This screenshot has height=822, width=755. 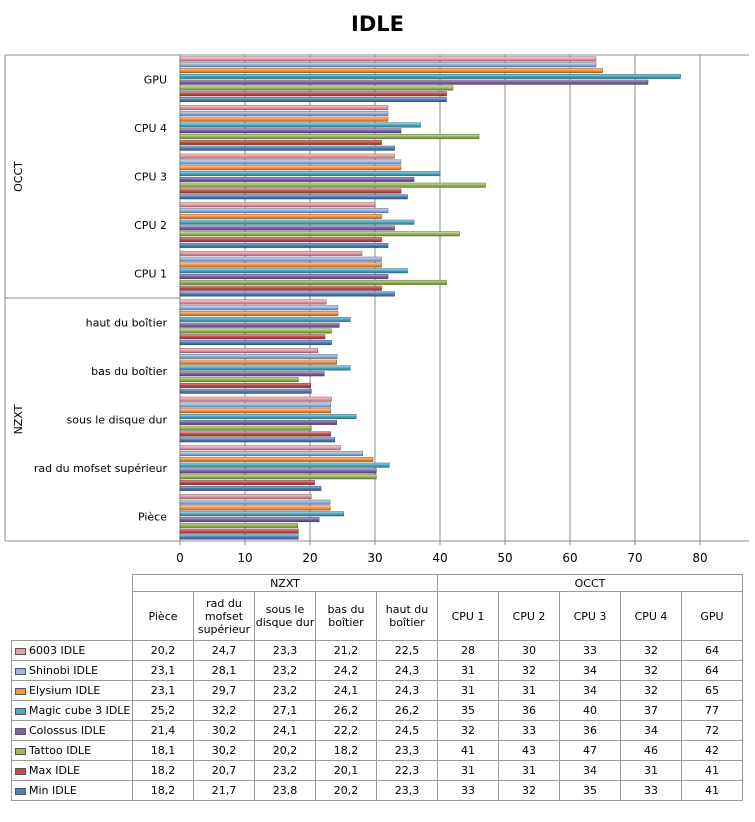 I want to click on chart-title: IDLE, so click(x=377, y=24).